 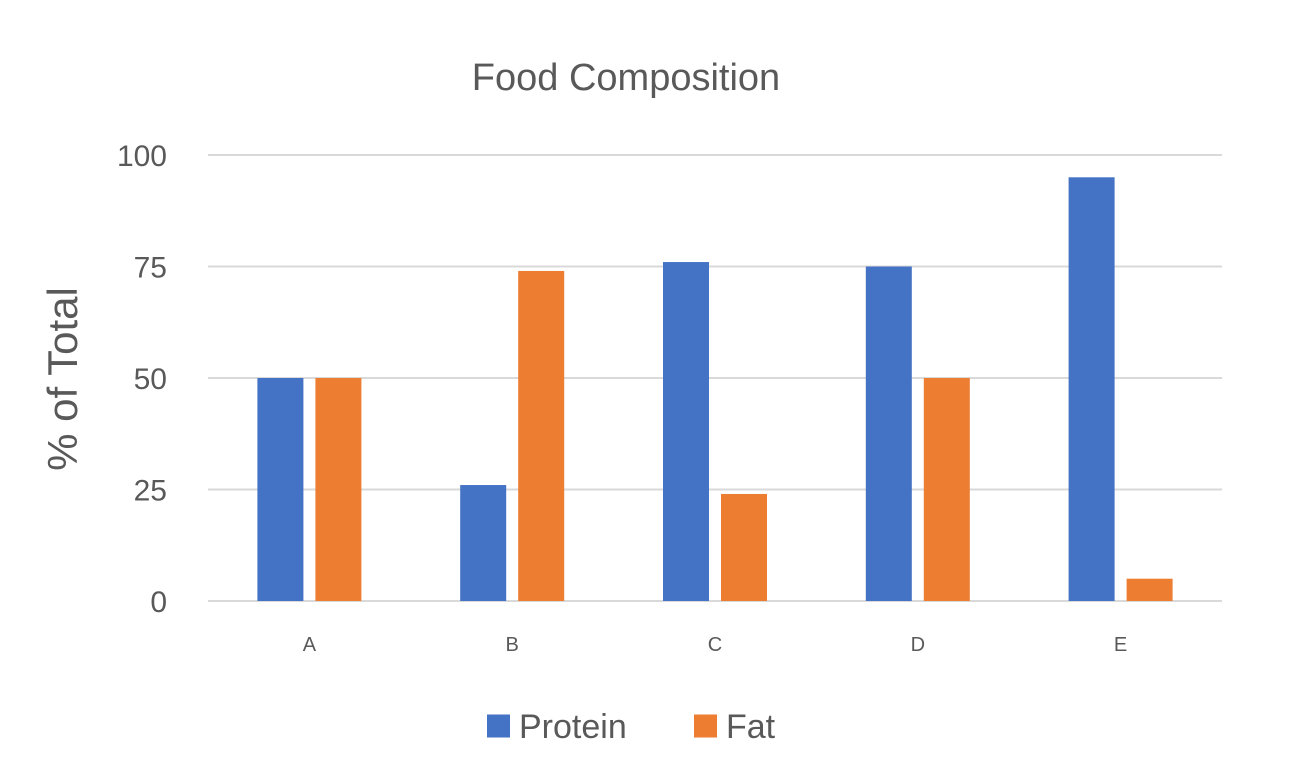 What do you see at coordinates (626, 78) in the screenshot?
I see `chart-title: Food Composition` at bounding box center [626, 78].